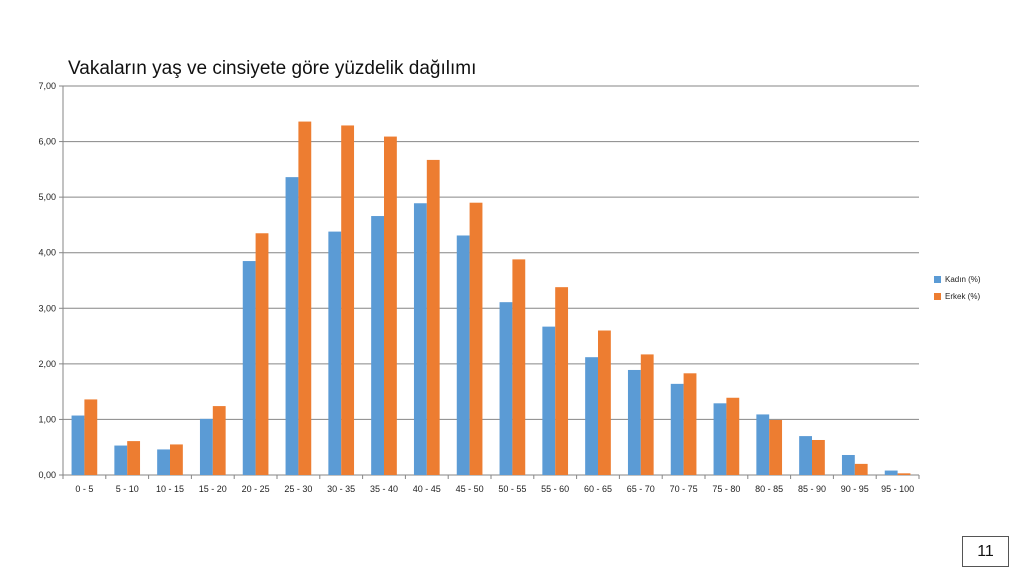 This screenshot has height=576, width=1024. What do you see at coordinates (47, 253) in the screenshot?
I see `y-tick-label: 4,00` at bounding box center [47, 253].